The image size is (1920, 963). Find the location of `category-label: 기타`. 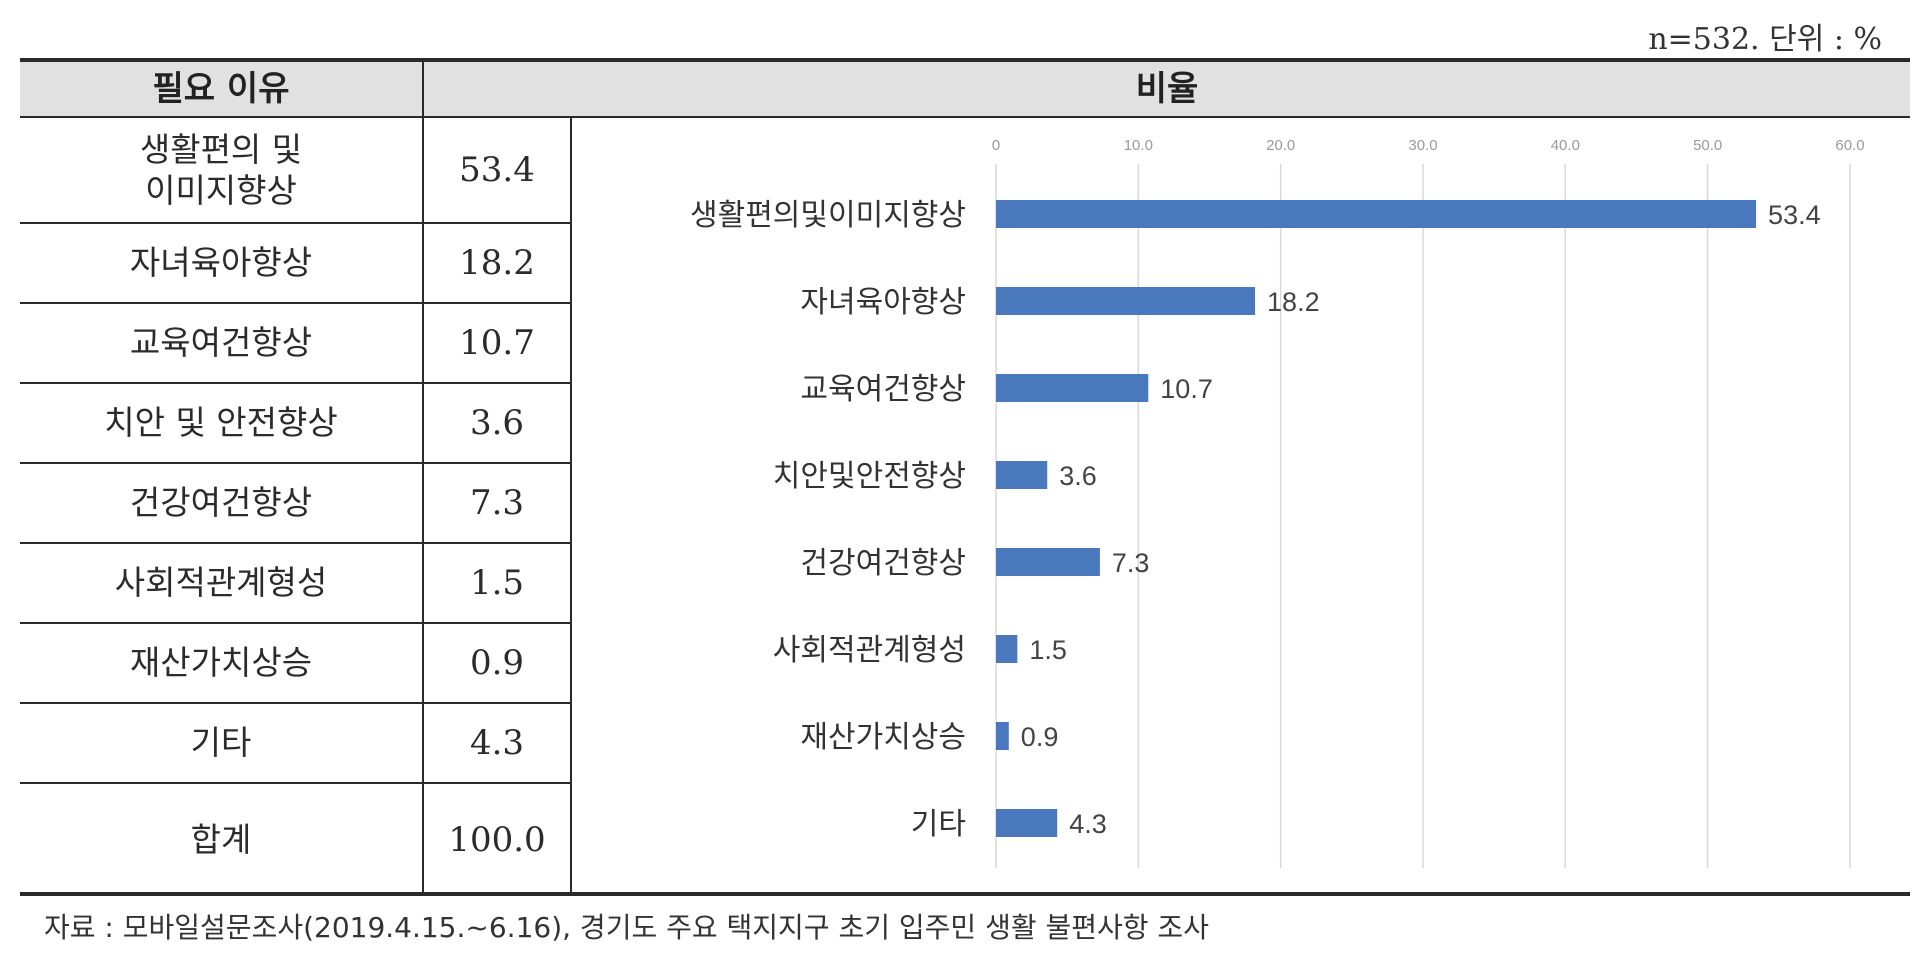

category-label: 기타 is located at coordinates (938, 824).